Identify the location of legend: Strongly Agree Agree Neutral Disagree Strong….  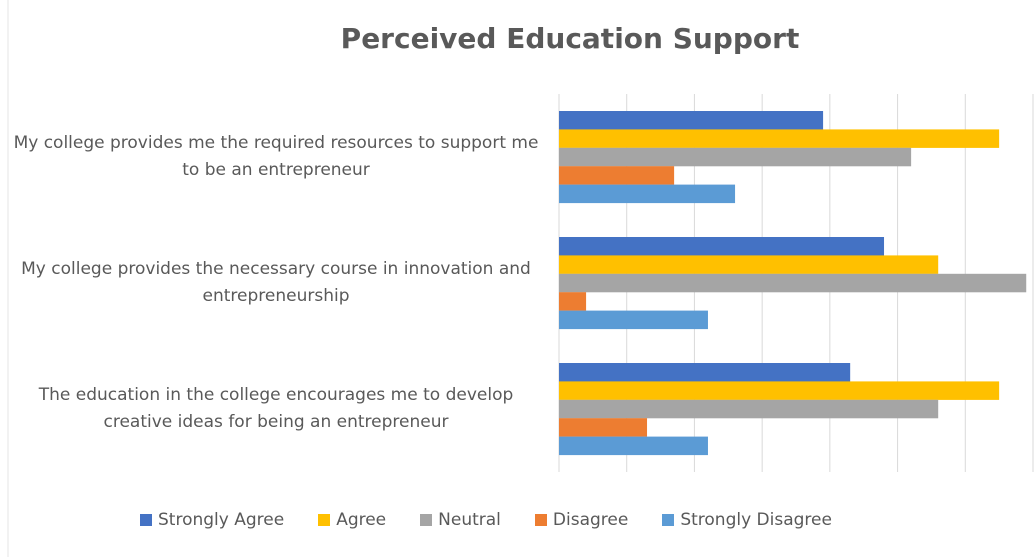
(486, 520).